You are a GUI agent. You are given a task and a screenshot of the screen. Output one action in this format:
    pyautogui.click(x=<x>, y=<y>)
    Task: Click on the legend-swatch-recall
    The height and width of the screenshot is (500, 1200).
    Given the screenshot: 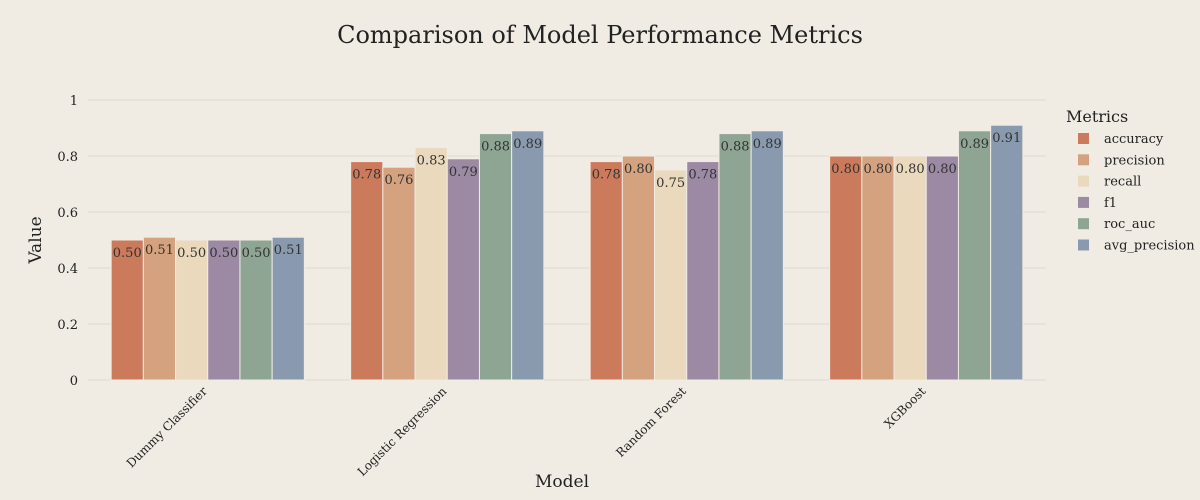 What is the action you would take?
    pyautogui.click(x=1083, y=181)
    